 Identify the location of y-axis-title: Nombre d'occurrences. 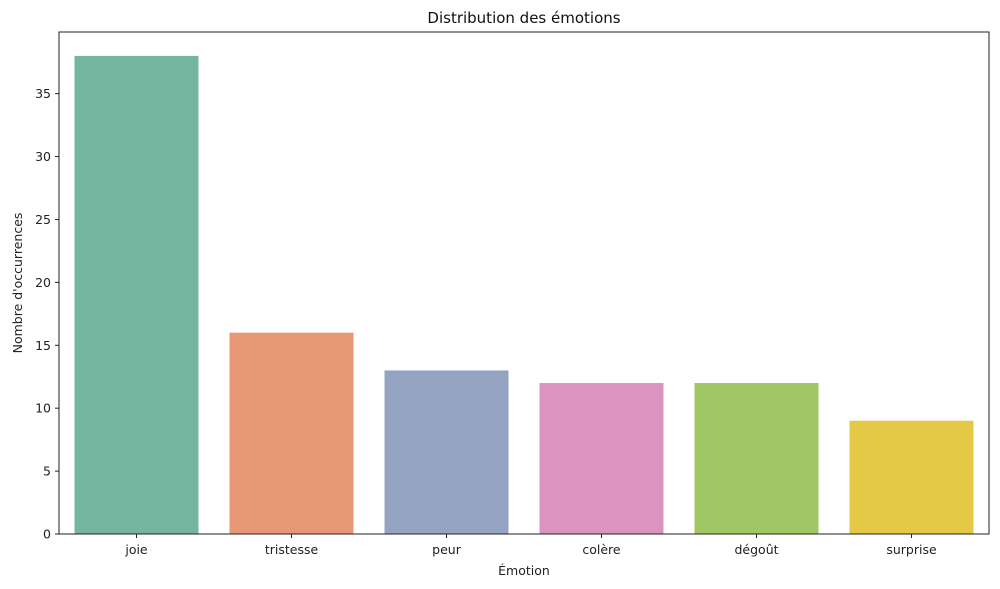
(17, 283).